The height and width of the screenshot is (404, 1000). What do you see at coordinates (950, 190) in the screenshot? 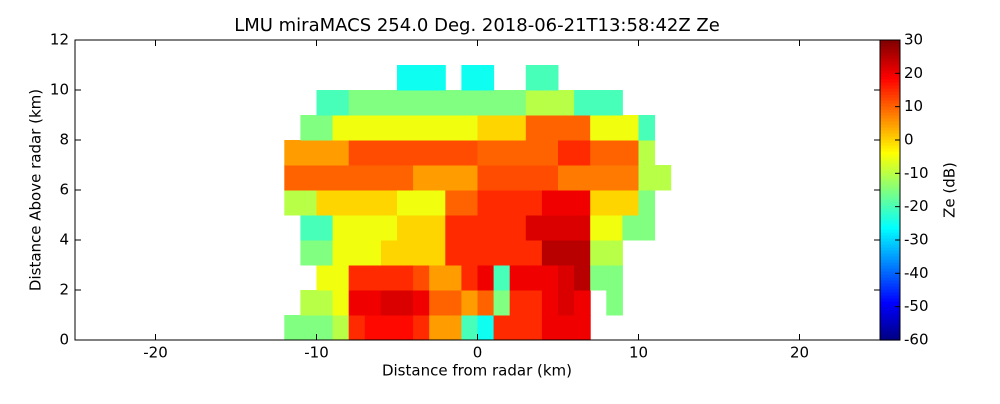
I see `colorbar-label: Ze (dB)` at bounding box center [950, 190].